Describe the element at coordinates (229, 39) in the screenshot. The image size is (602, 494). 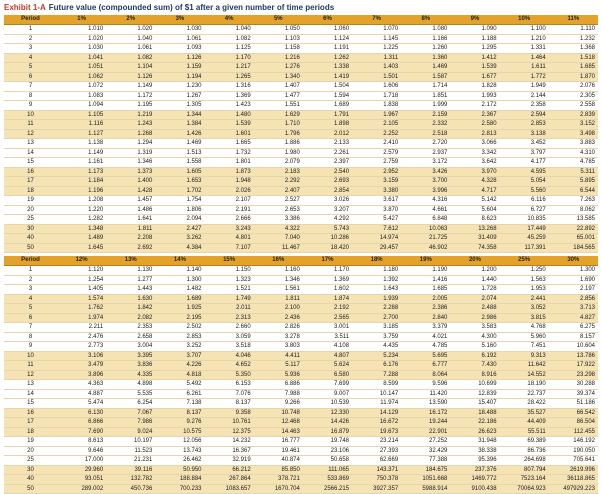
I see `value-cell: 1.082` at that location.